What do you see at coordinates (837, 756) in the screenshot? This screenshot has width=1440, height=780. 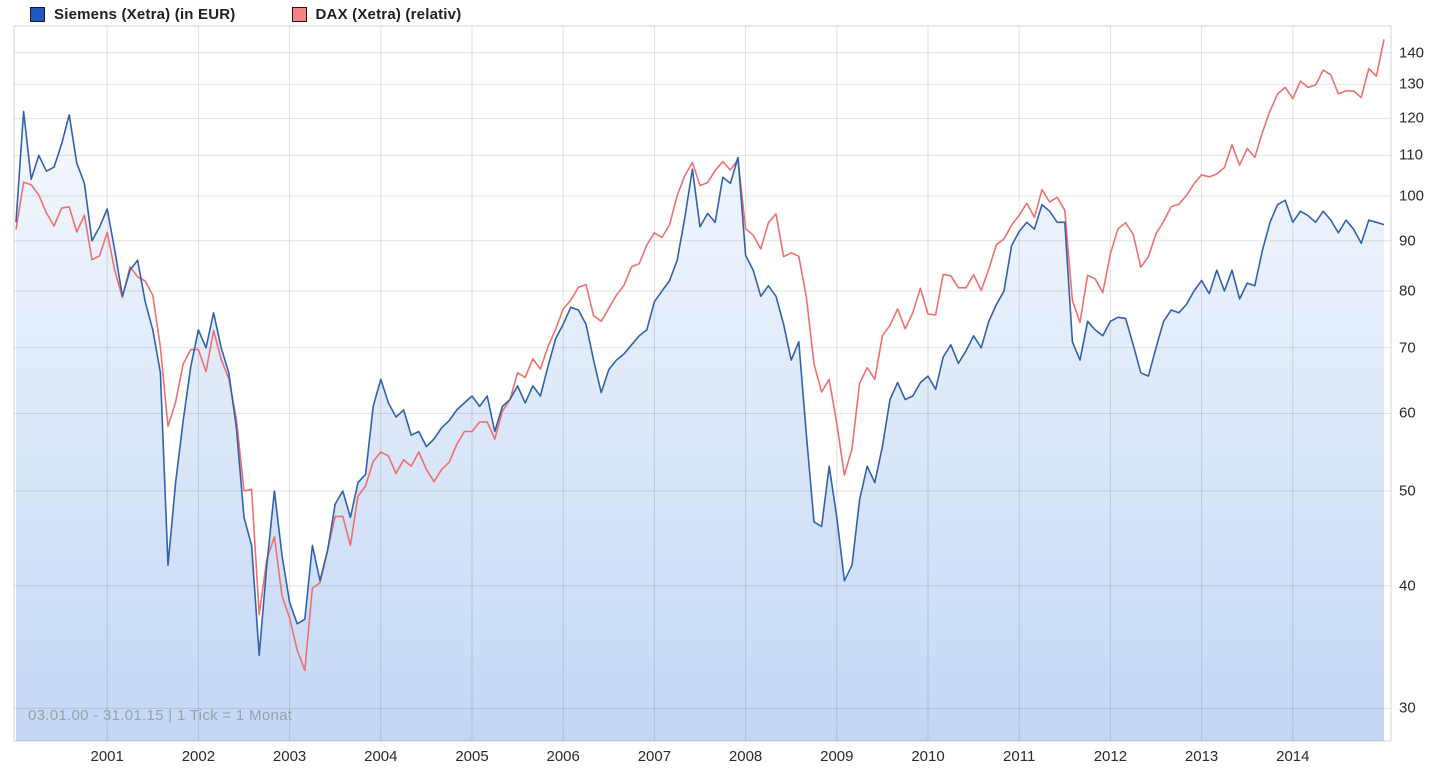 I see `x-tick-label: 2009` at bounding box center [837, 756].